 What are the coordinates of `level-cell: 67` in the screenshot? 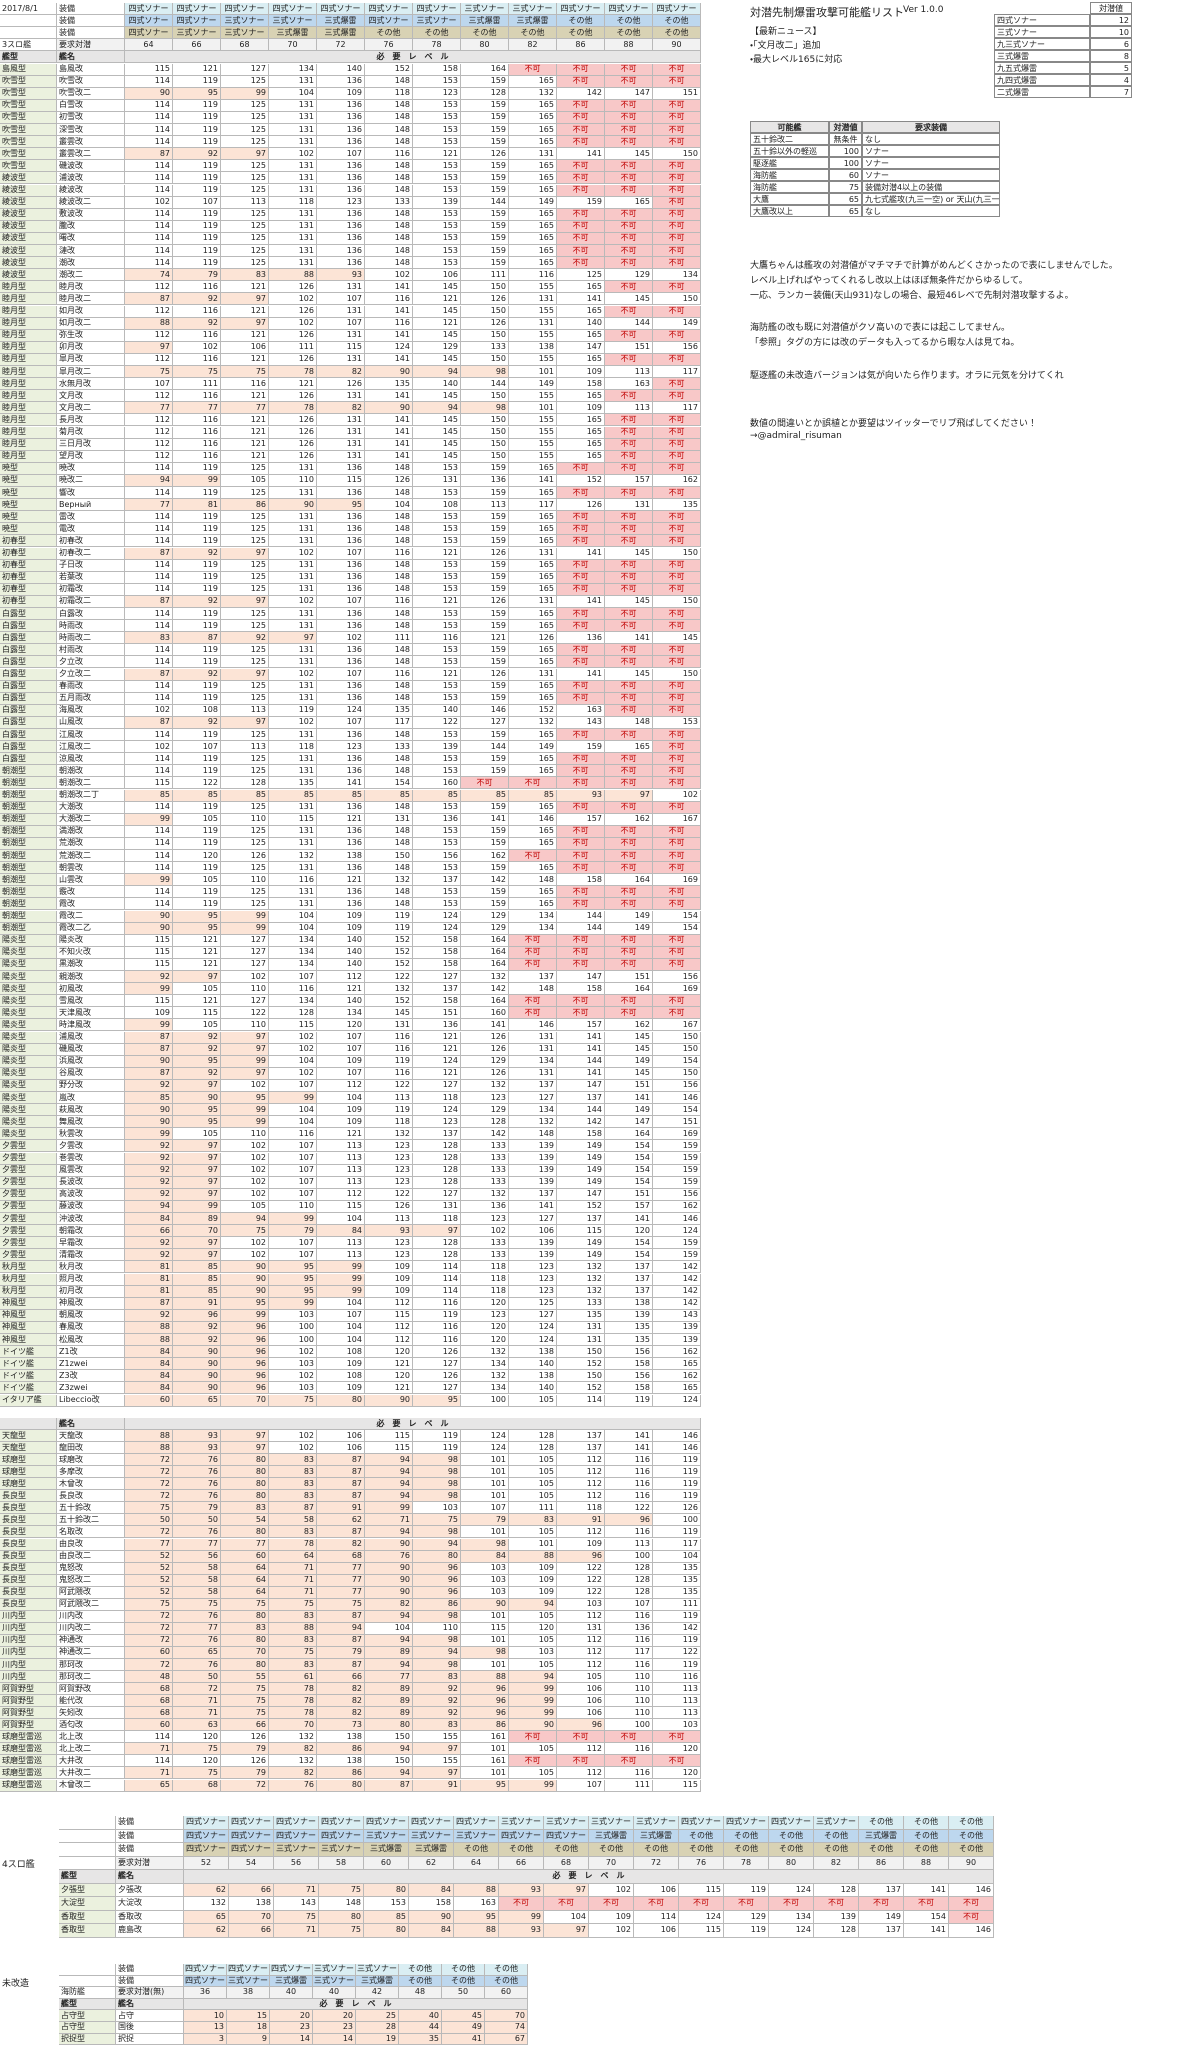 It's located at (506, 2039).